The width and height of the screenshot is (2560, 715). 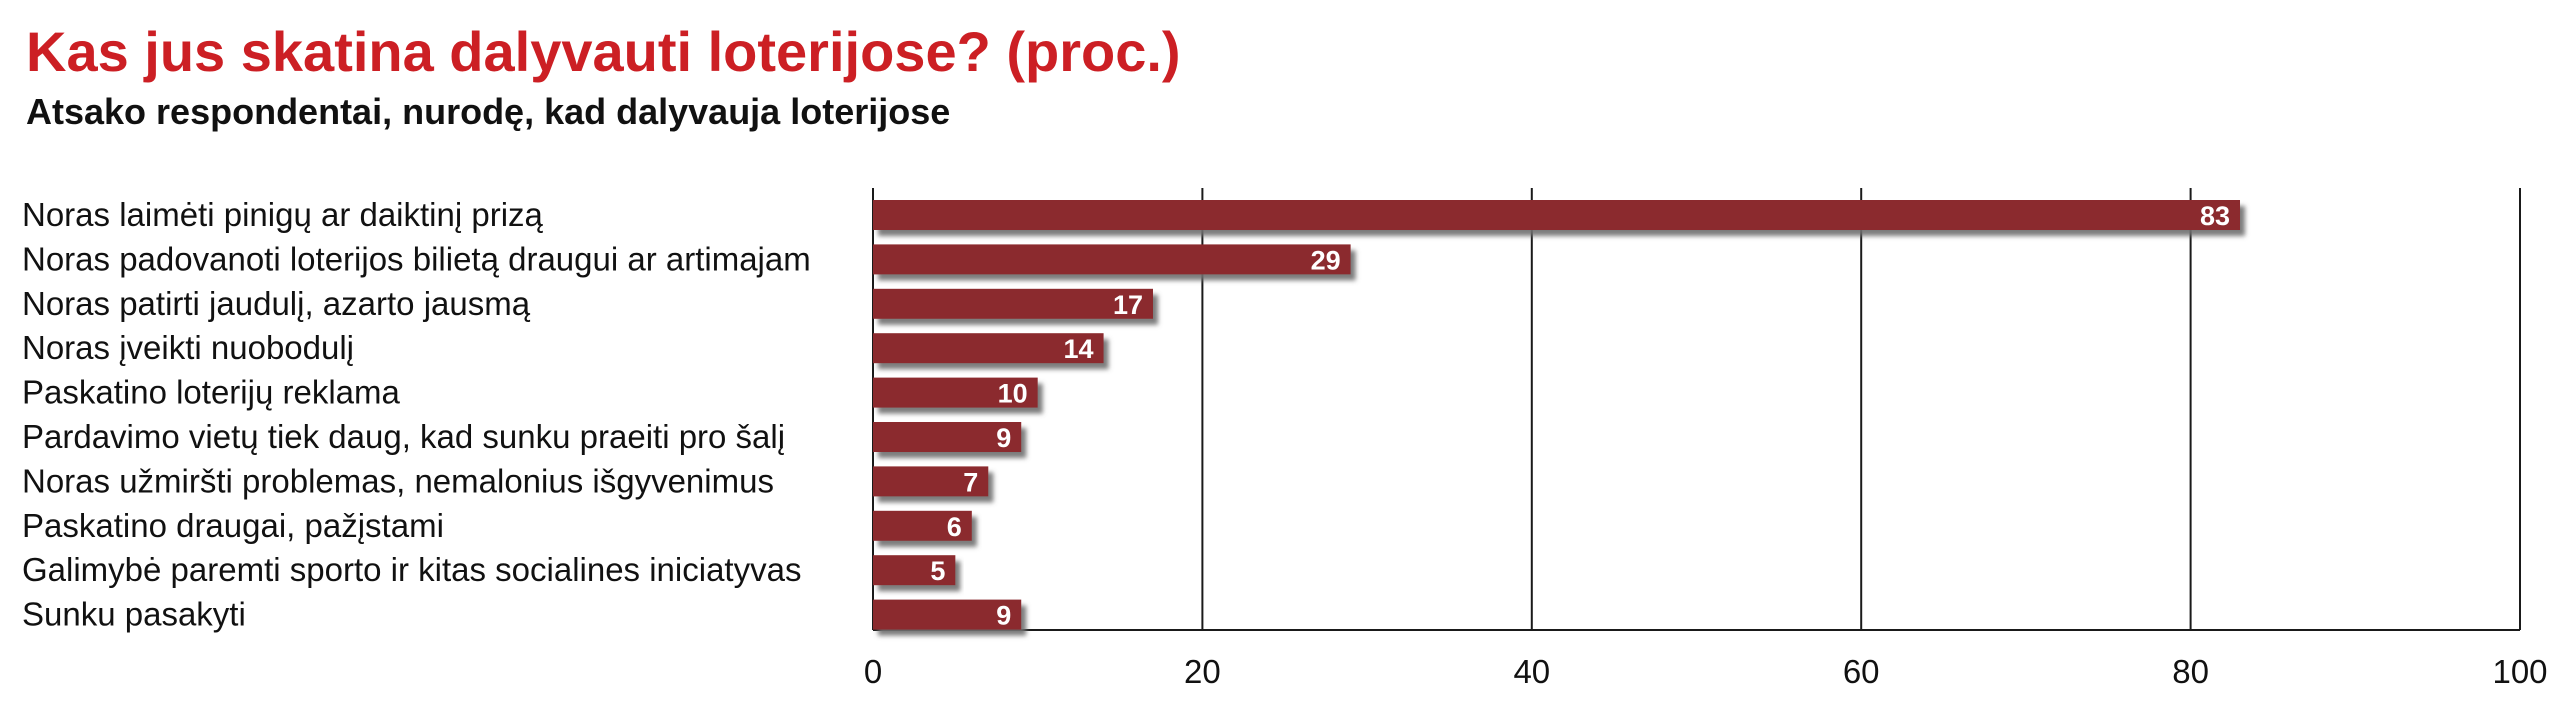 What do you see at coordinates (188, 347) in the screenshot?
I see `category-label-4: Noras įveikti nuobodulį` at bounding box center [188, 347].